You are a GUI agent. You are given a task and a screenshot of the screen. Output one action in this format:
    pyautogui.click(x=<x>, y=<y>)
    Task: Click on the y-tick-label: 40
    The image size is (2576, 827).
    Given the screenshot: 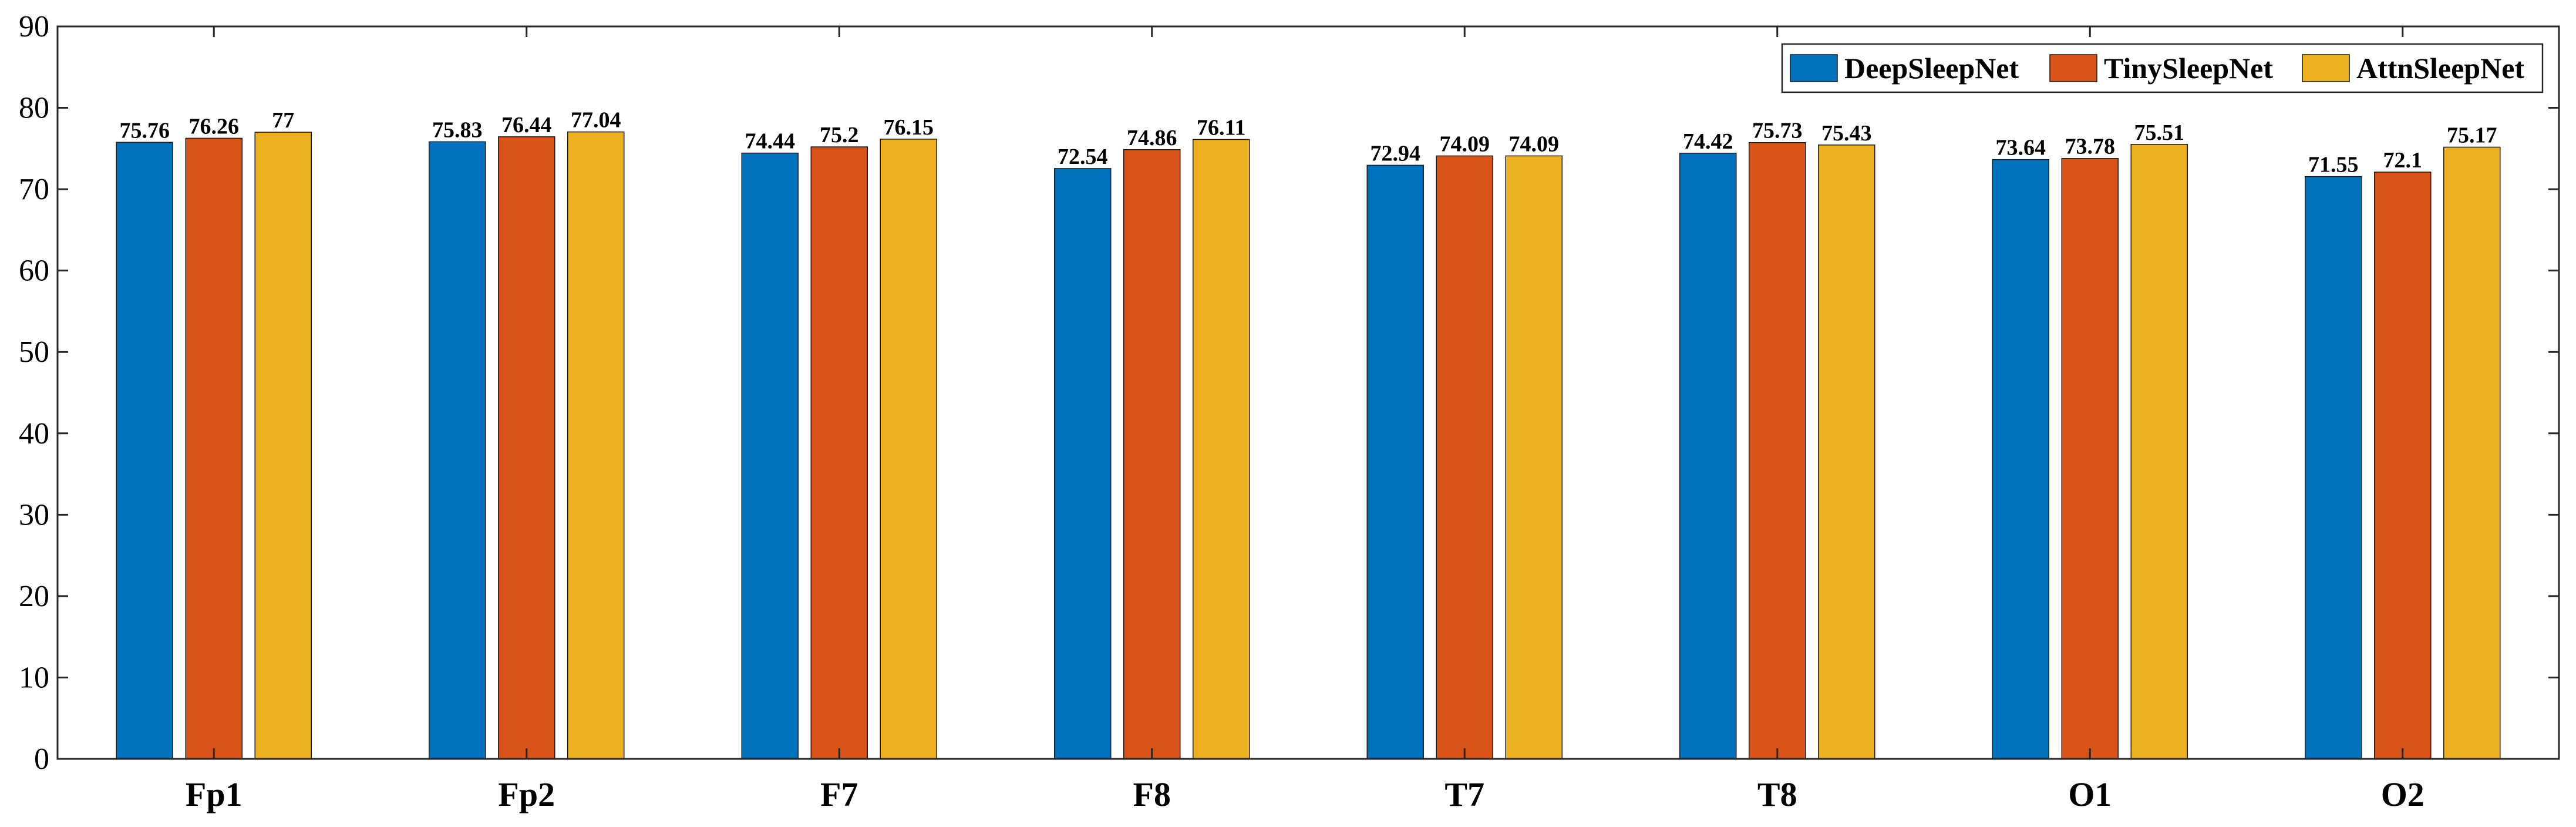 What is the action you would take?
    pyautogui.click(x=34, y=434)
    